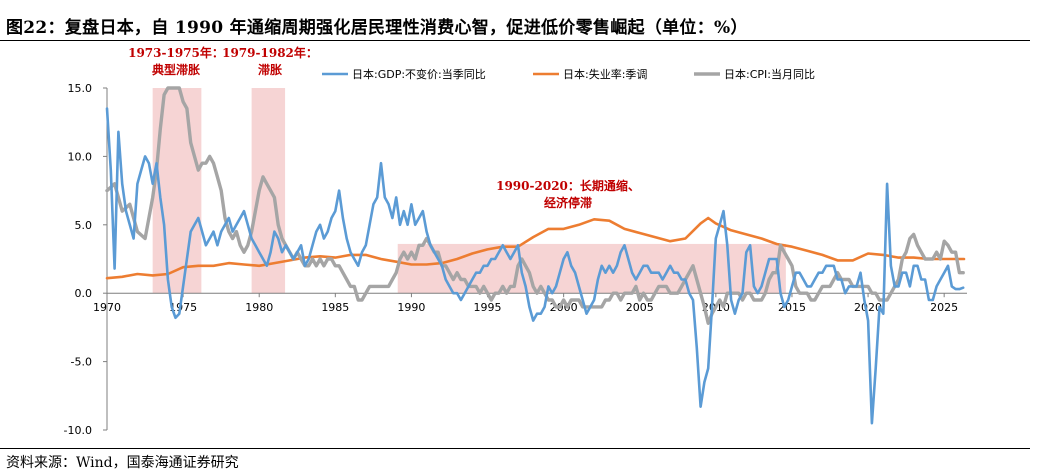 This screenshot has width=1038, height=475. Describe the element at coordinates (568, 202) in the screenshot. I see `region-annotation-3-line-2: 经济停滞` at that location.